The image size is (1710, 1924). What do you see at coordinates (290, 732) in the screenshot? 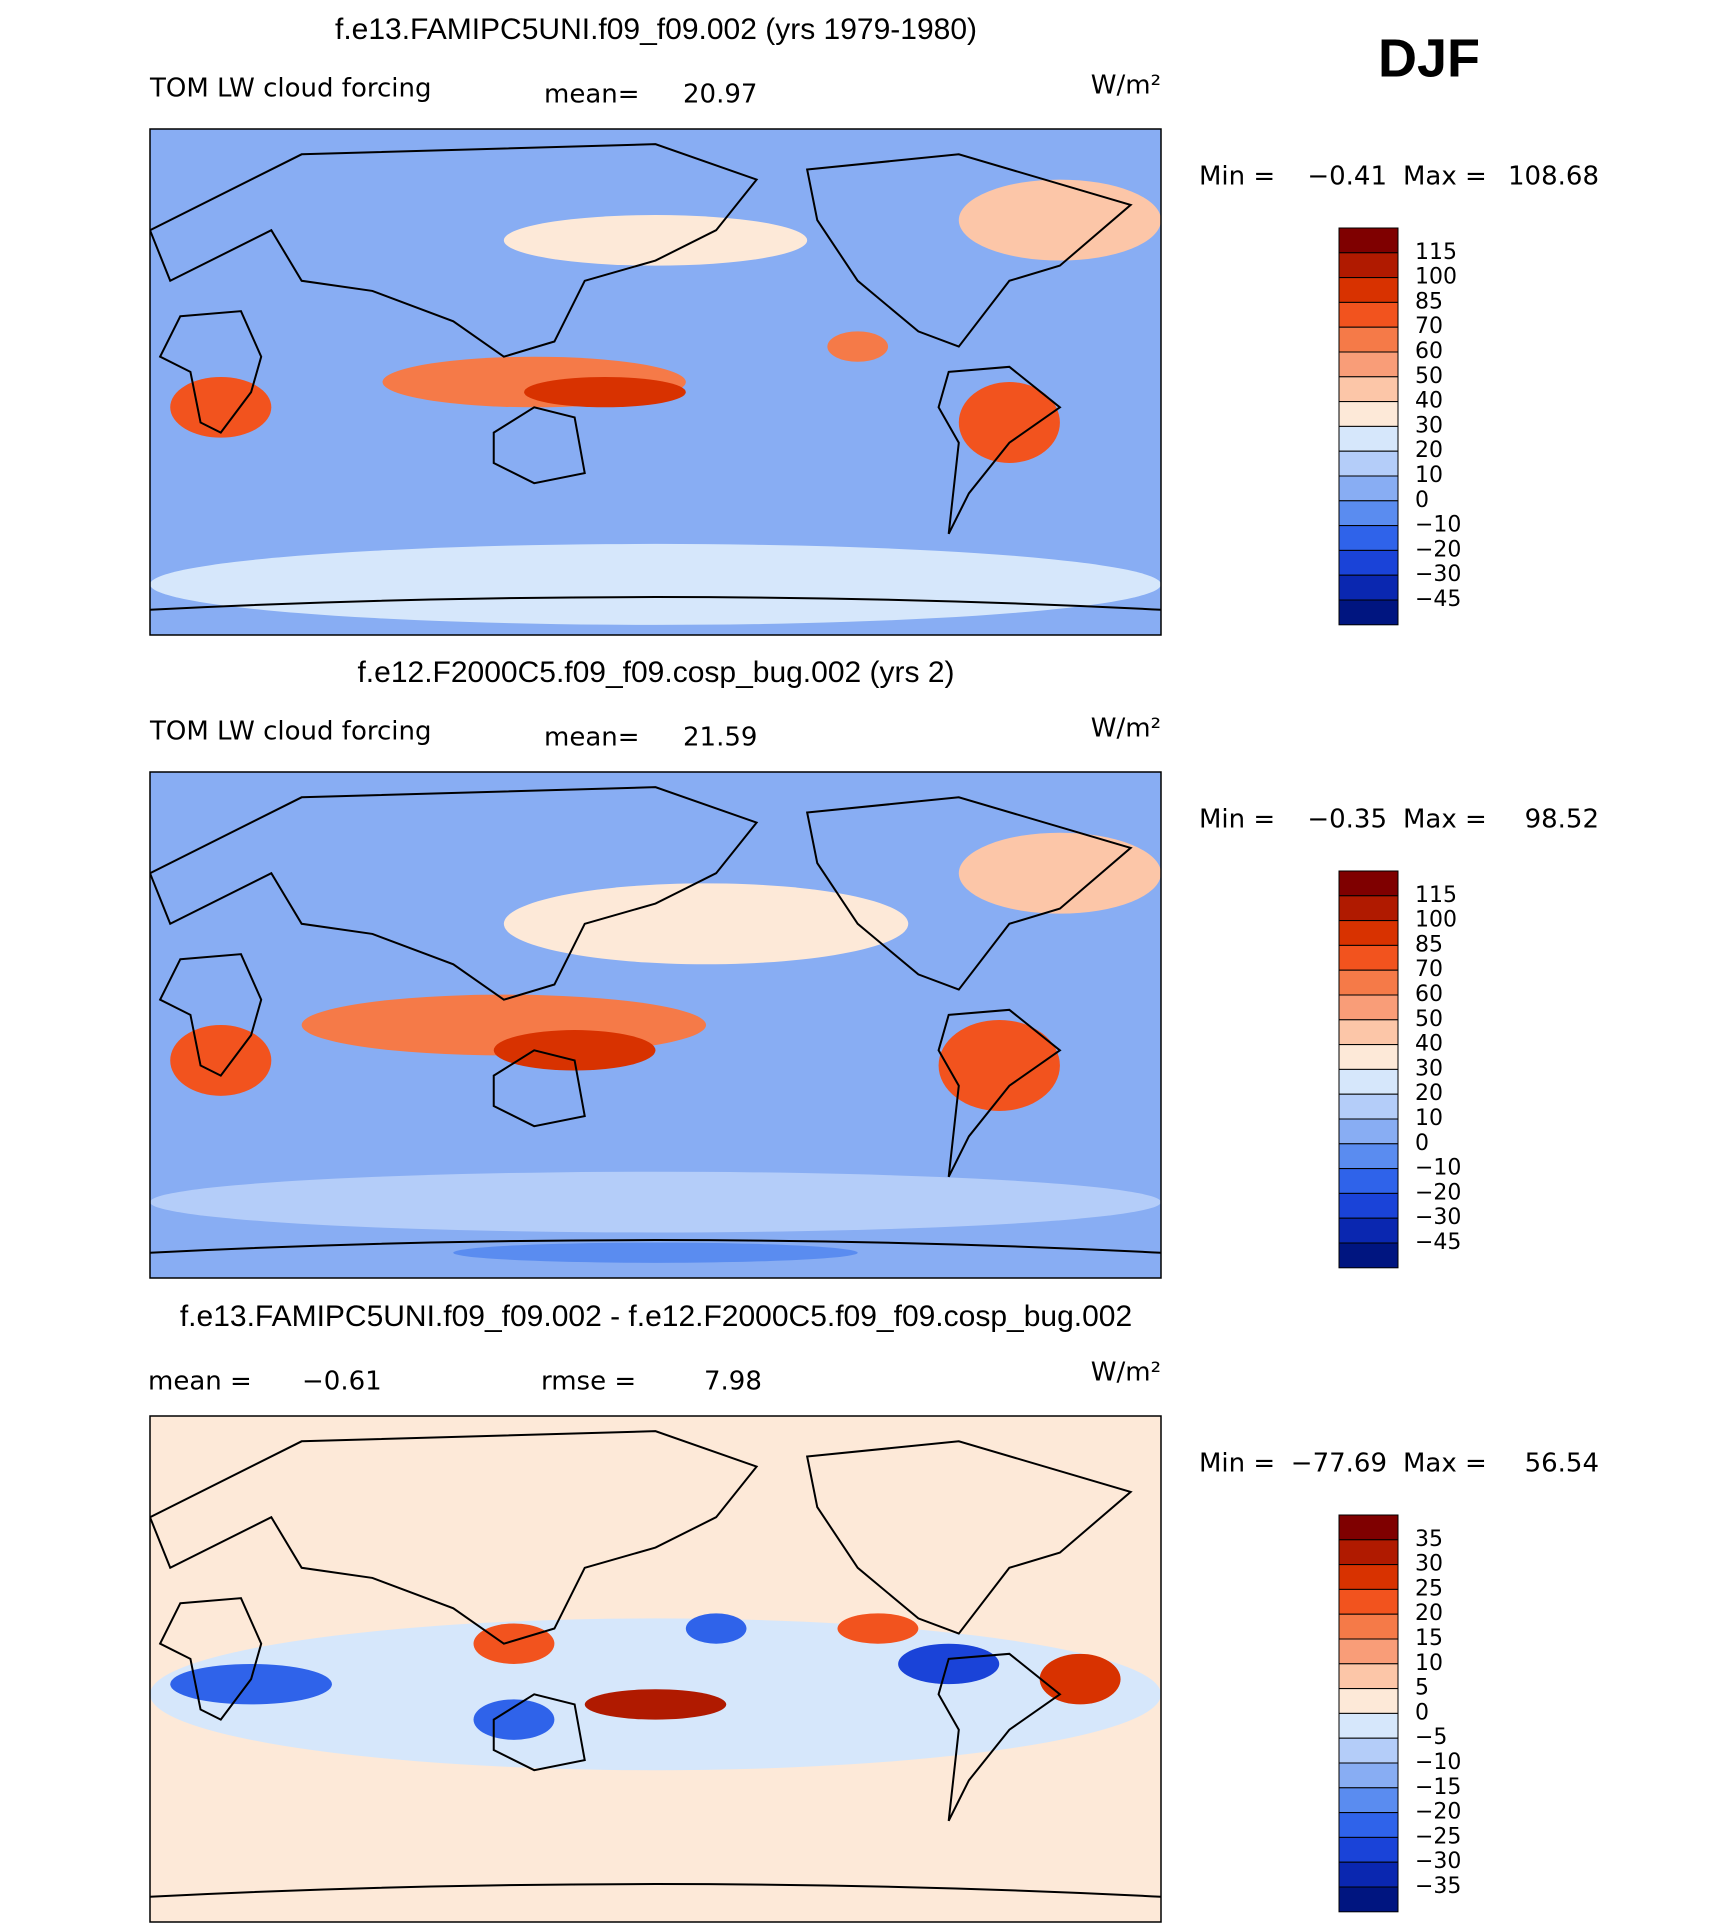
I see `field-label: TOM LW cloud forcing` at bounding box center [290, 732].